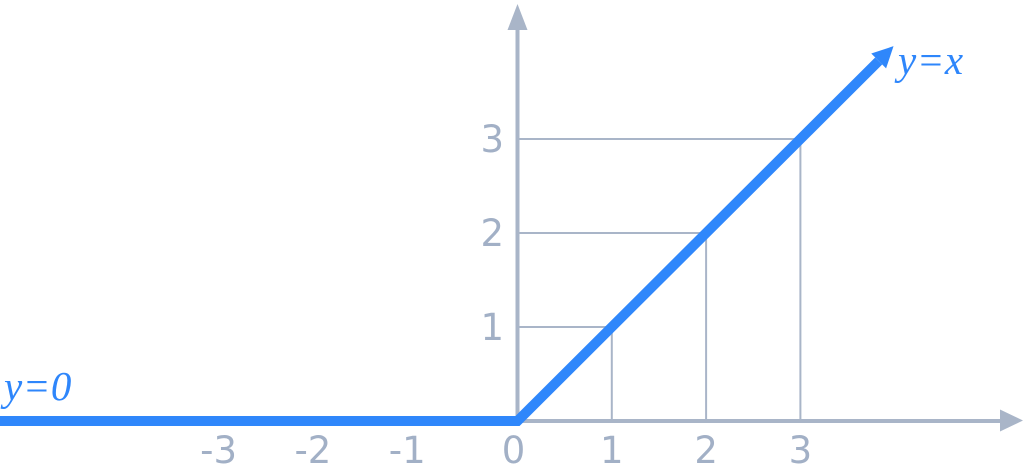  Describe the element at coordinates (1011, 420) in the screenshot. I see `x-axis-arrowhead-icon` at that location.